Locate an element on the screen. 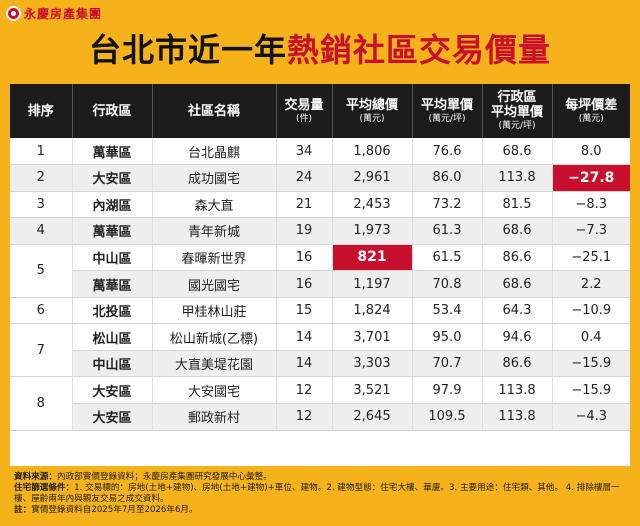  avg-total-cell: 3,303 is located at coordinates (372, 364).